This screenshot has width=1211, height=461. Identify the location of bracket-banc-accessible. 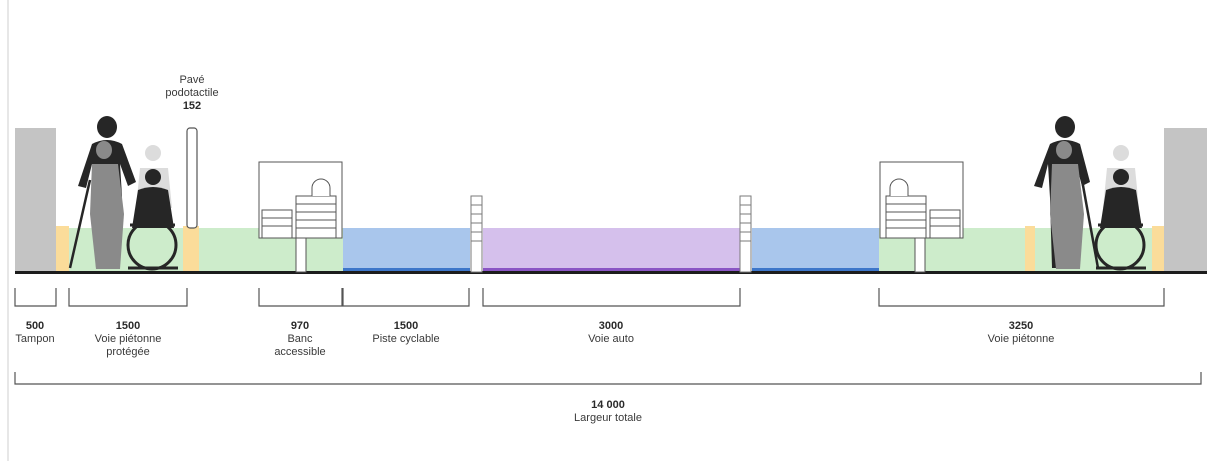
(300, 297).